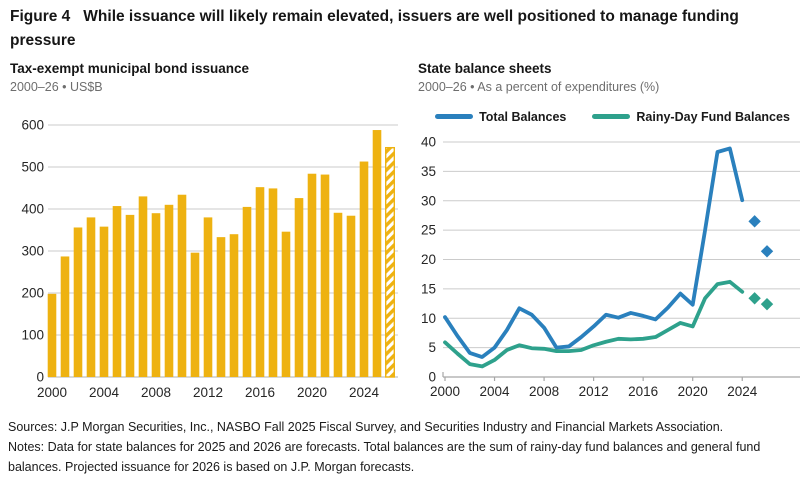 This screenshot has height=484, width=811. Describe the element at coordinates (428, 230) in the screenshot. I see `svg-text: 25` at that location.